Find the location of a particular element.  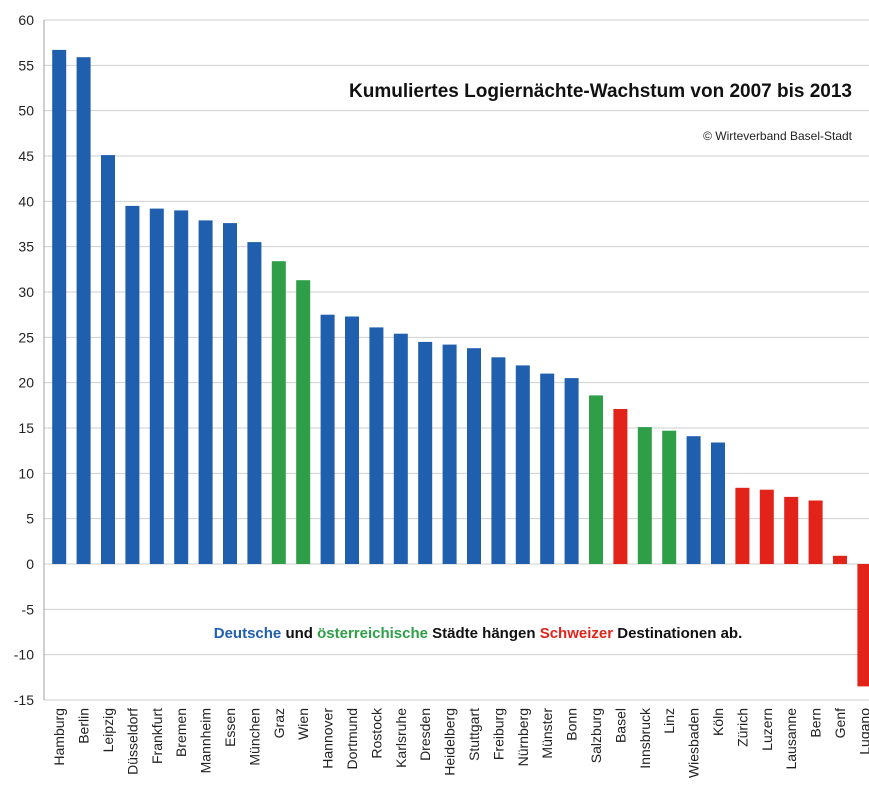

bar-münchen is located at coordinates (254, 403).